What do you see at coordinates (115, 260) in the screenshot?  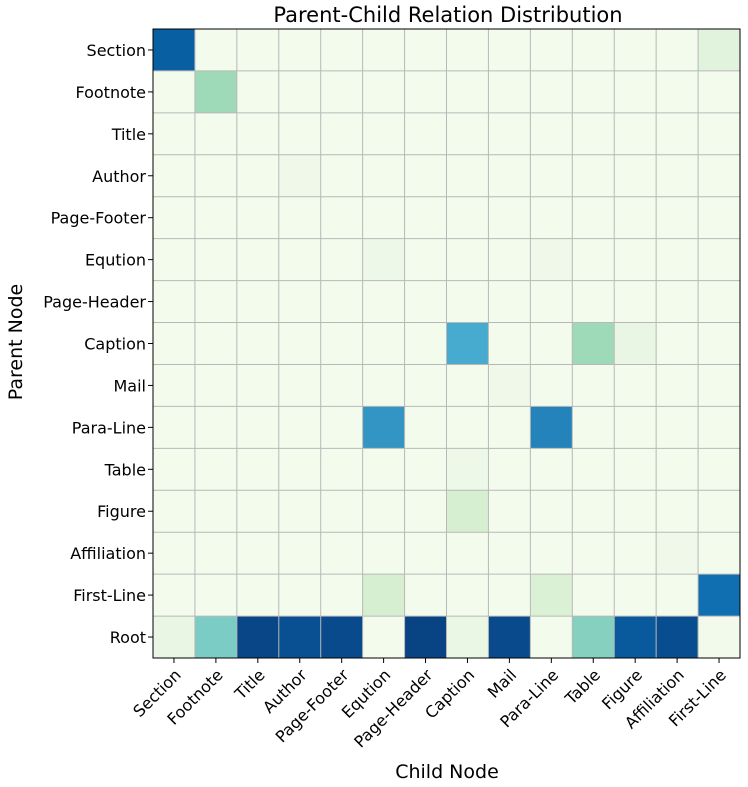 I see `y-tick-label: Eqution` at bounding box center [115, 260].